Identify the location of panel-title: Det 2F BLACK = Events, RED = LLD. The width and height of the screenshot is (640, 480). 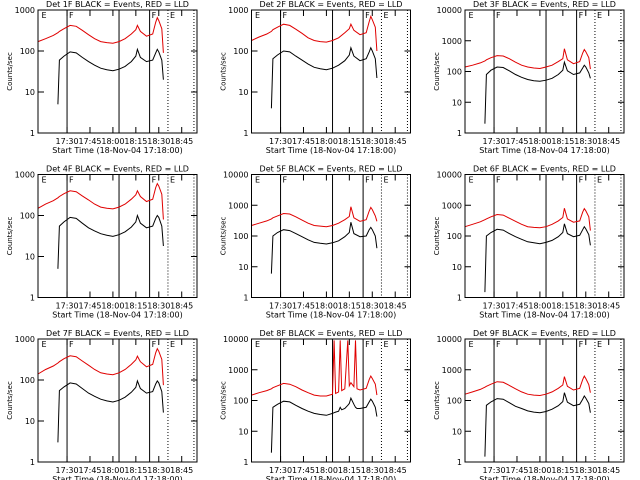
(331, 4).